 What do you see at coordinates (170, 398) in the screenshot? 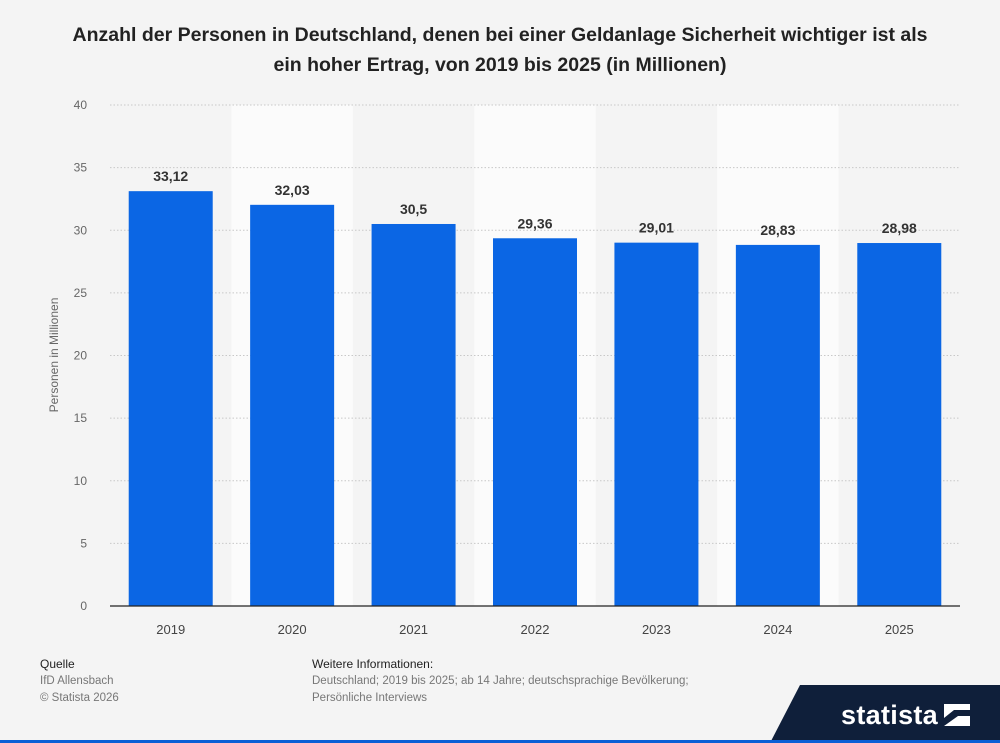
I see `bar-2019` at bounding box center [170, 398].